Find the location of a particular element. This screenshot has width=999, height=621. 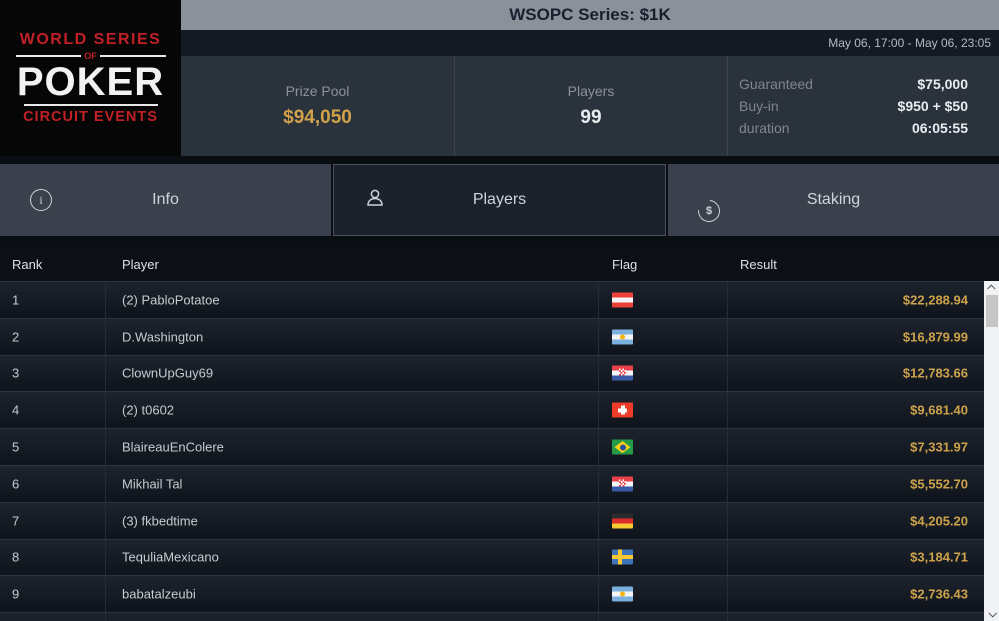

logo-underline is located at coordinates (90, 105).